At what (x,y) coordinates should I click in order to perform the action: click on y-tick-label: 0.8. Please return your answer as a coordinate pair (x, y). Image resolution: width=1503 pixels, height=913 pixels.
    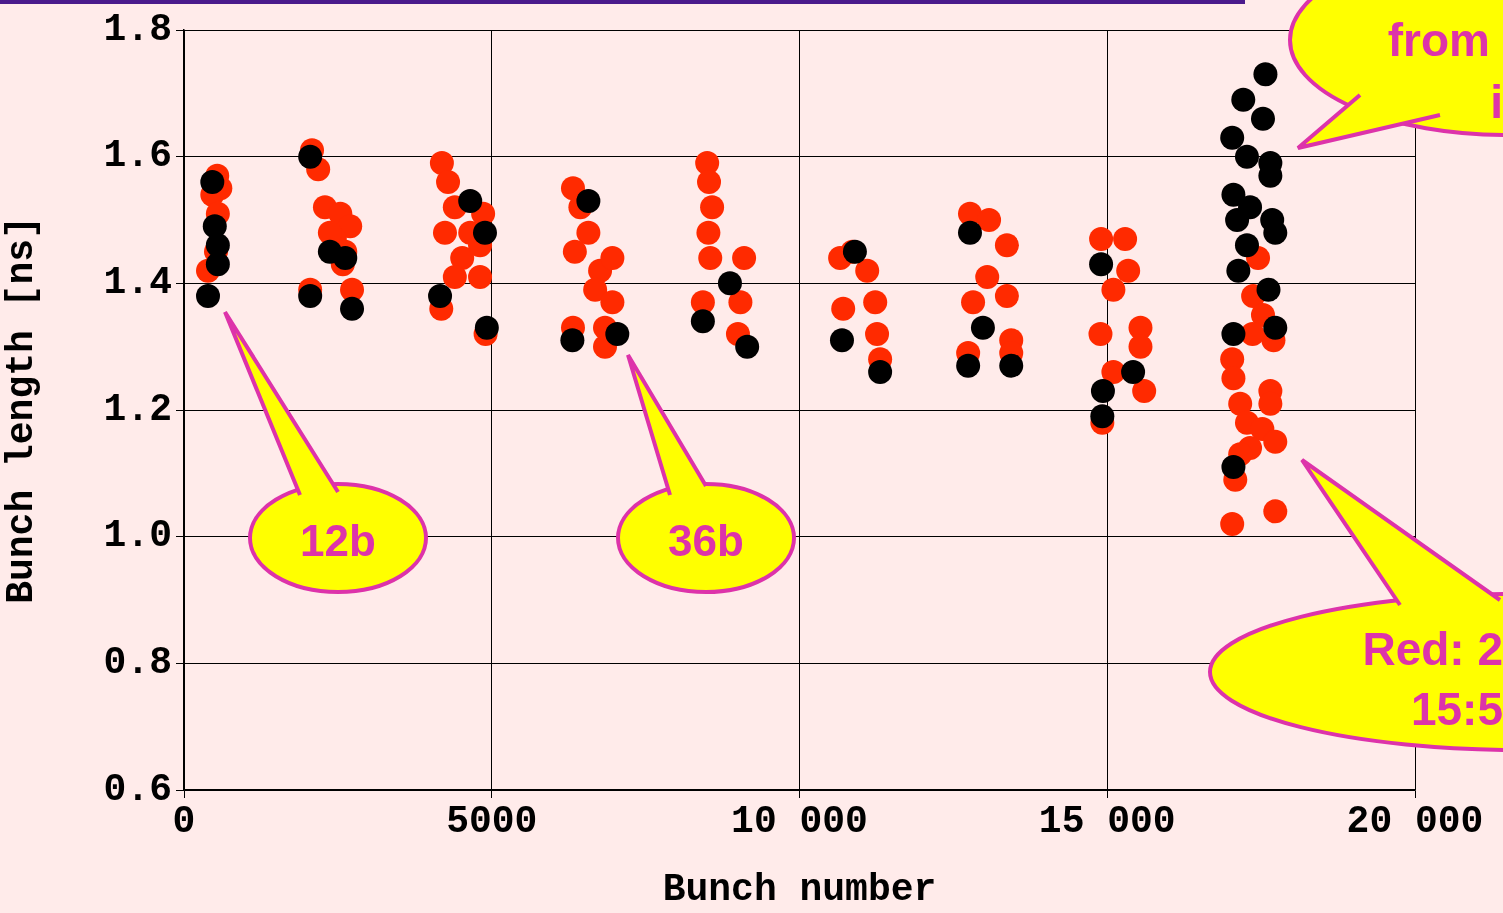
    Looking at the image, I should click on (137, 662).